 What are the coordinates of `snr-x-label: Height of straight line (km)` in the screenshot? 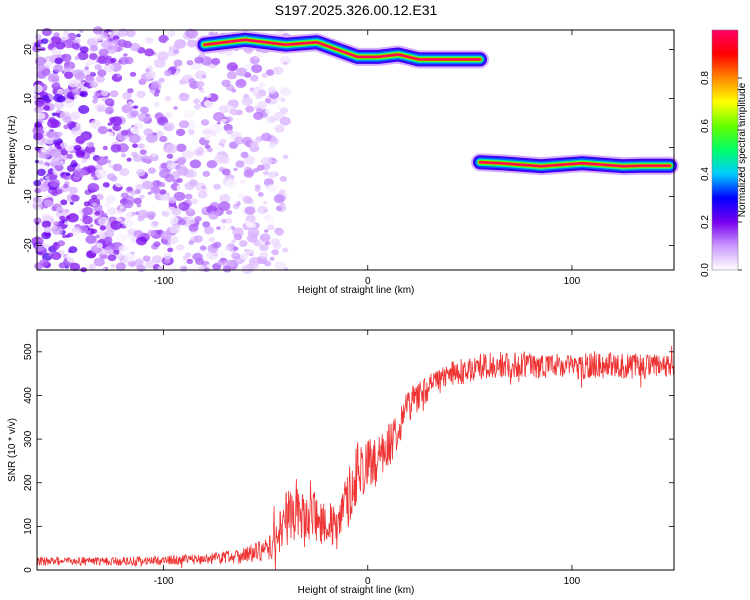 It's located at (356, 590).